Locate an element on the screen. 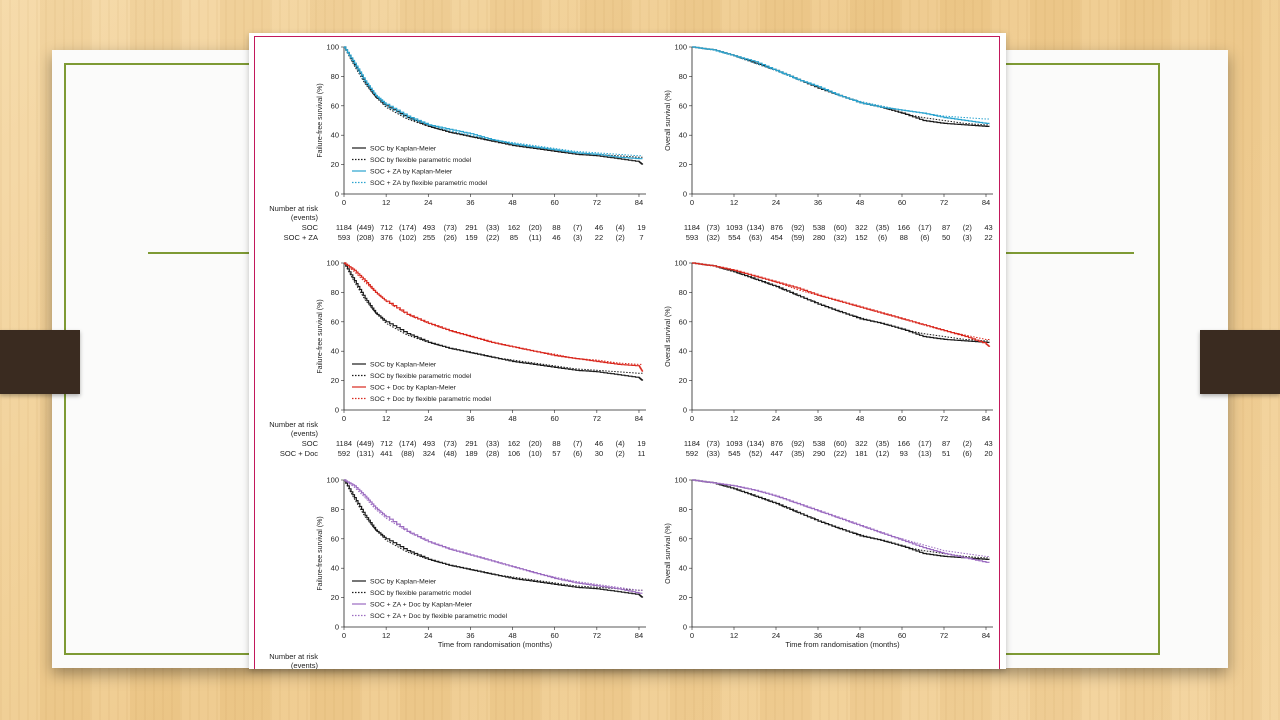 Image resolution: width=1280 pixels, height=720 pixels. risk-cell: 88 is located at coordinates (556, 443).